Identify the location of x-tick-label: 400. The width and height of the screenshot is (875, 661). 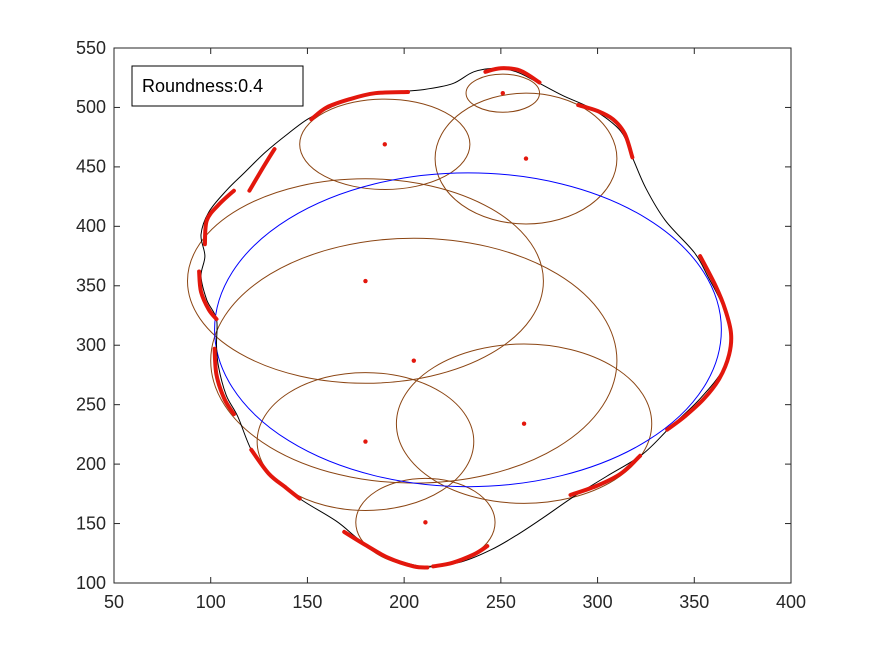
(791, 602).